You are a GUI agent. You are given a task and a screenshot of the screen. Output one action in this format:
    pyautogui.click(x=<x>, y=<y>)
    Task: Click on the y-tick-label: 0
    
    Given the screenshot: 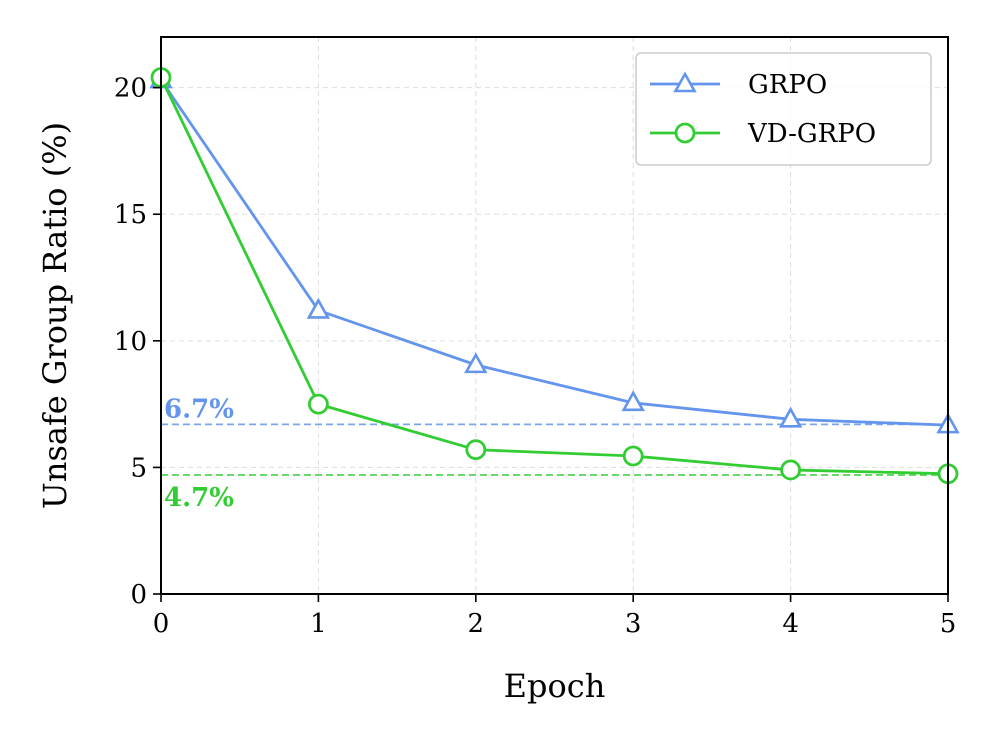 What is the action you would take?
    pyautogui.click(x=138, y=595)
    